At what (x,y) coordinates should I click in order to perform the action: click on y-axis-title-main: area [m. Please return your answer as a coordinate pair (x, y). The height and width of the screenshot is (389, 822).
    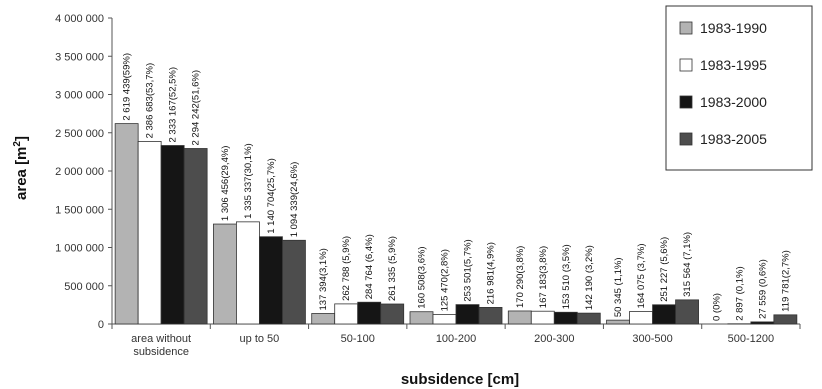
    Looking at the image, I should click on (21, 173).